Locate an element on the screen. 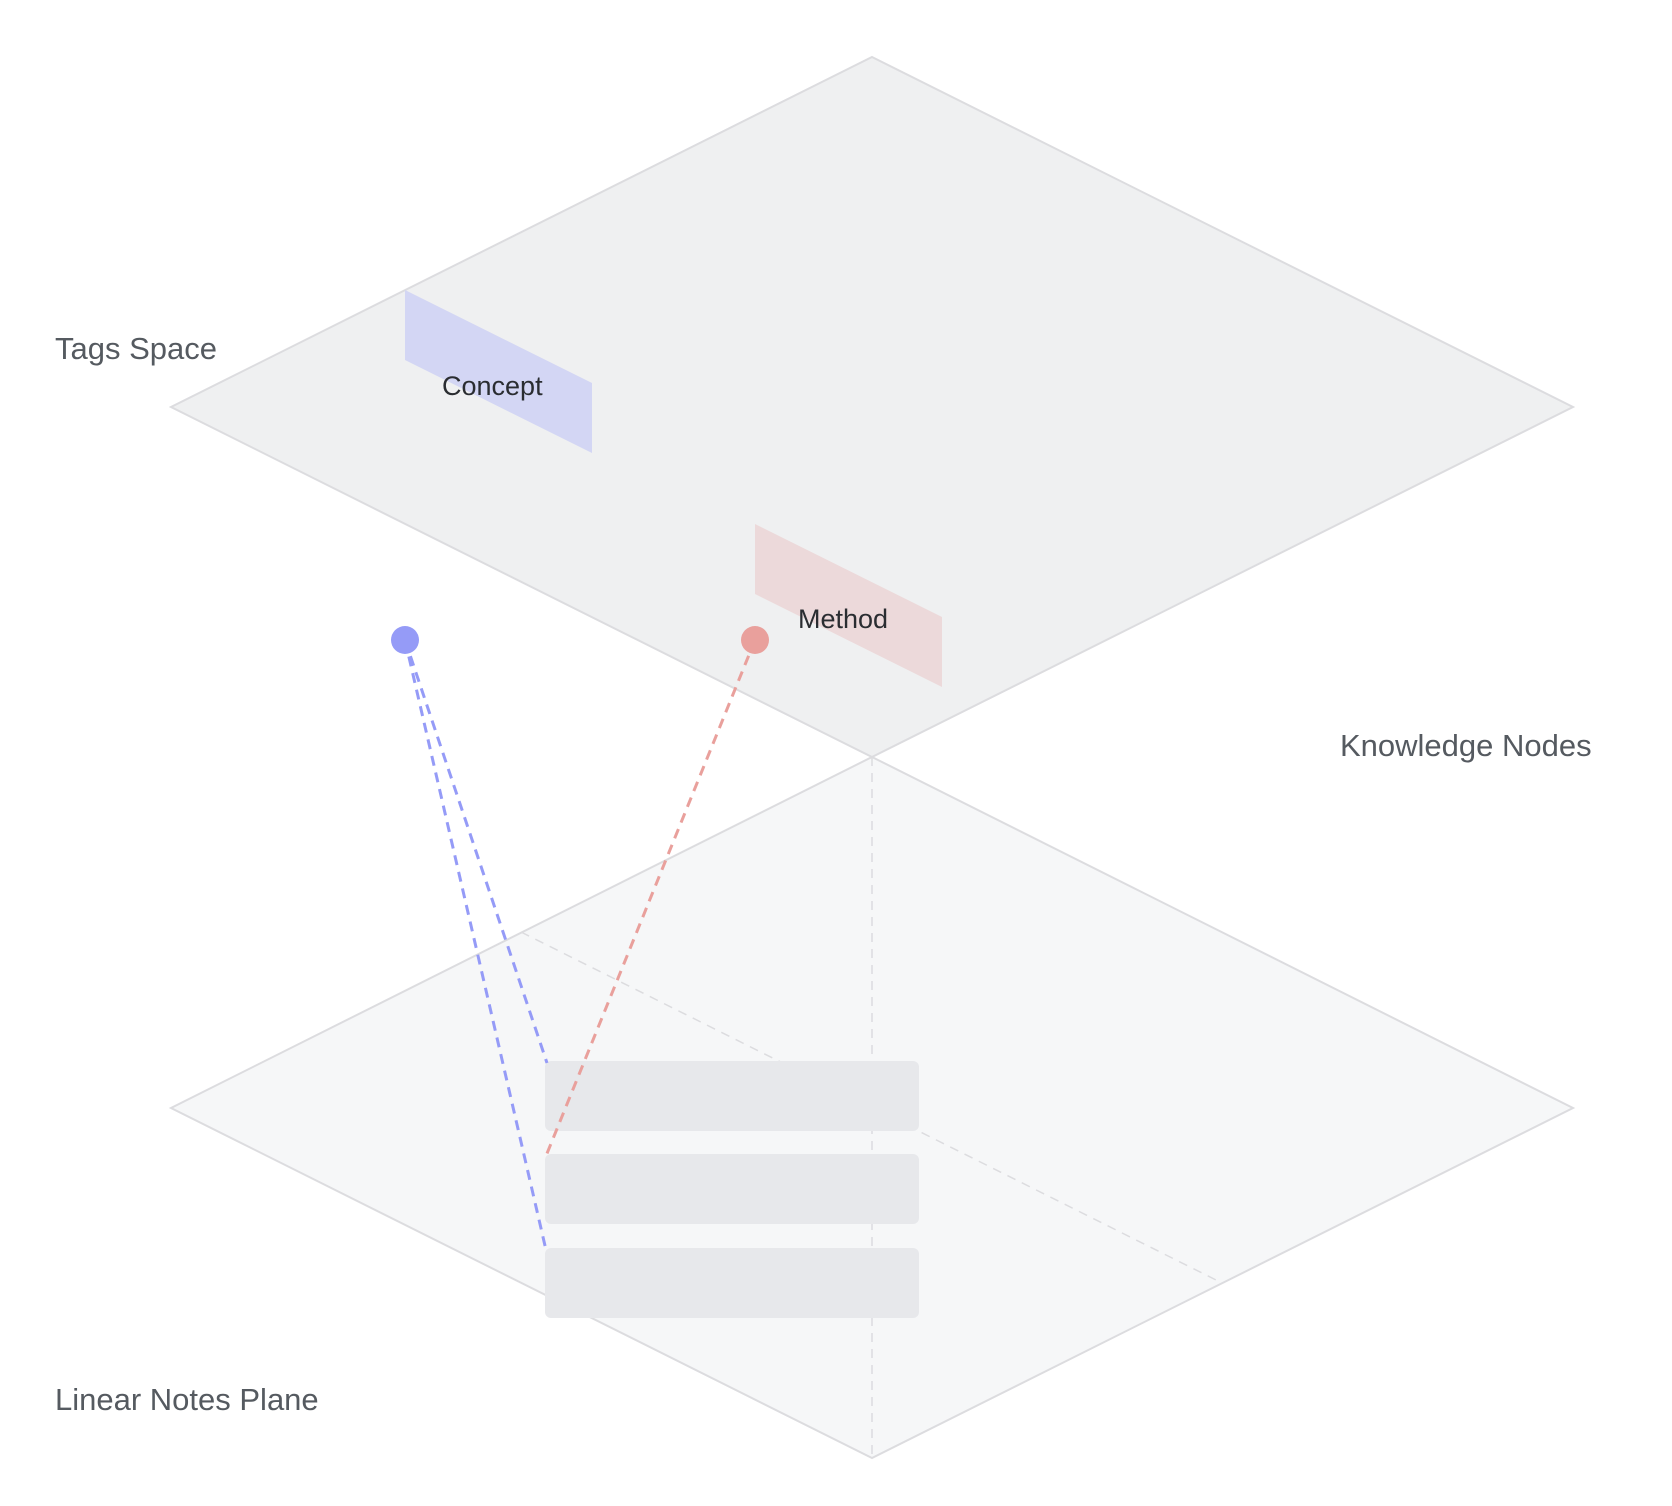  tag-concept-shape is located at coordinates (498, 371).